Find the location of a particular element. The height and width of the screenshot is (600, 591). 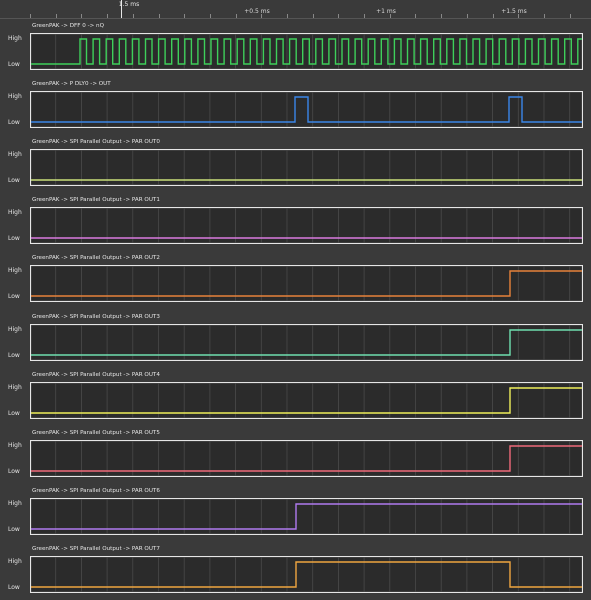

ruler-tick-label: +0.5 ms is located at coordinates (257, 11).